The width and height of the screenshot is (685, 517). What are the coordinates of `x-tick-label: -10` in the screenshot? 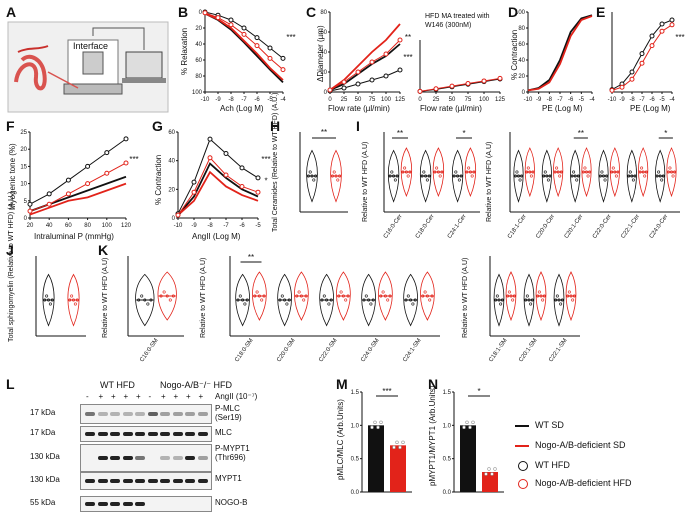 It's located at (178, 226).